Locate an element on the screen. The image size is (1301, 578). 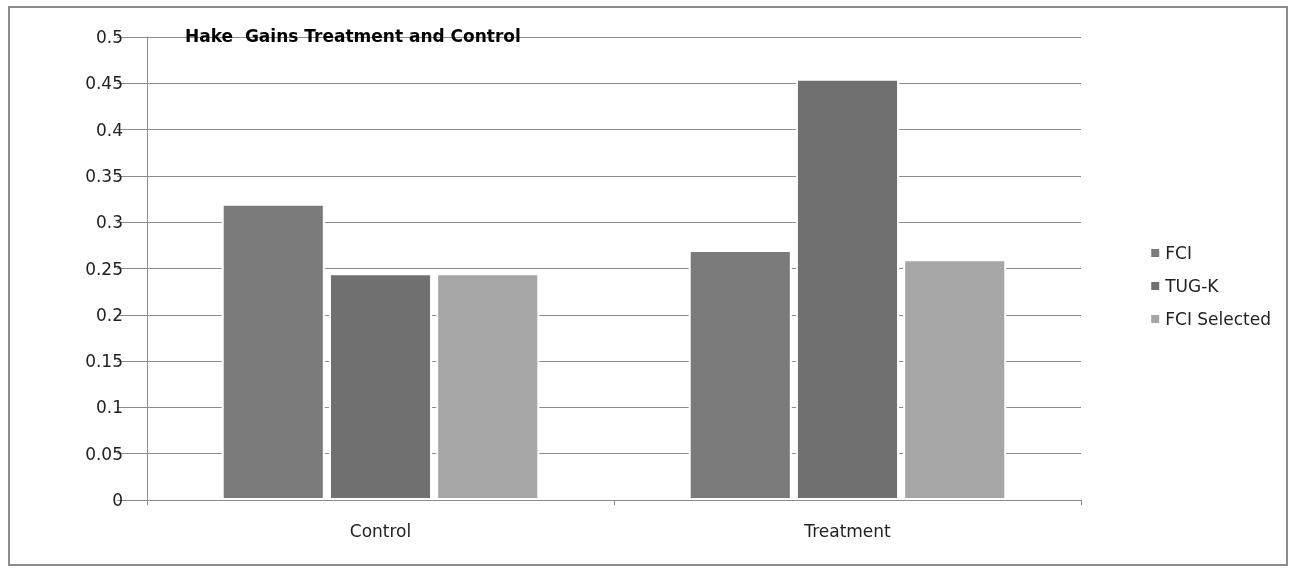
y-tick-label: 0.45 is located at coordinates (104, 83).